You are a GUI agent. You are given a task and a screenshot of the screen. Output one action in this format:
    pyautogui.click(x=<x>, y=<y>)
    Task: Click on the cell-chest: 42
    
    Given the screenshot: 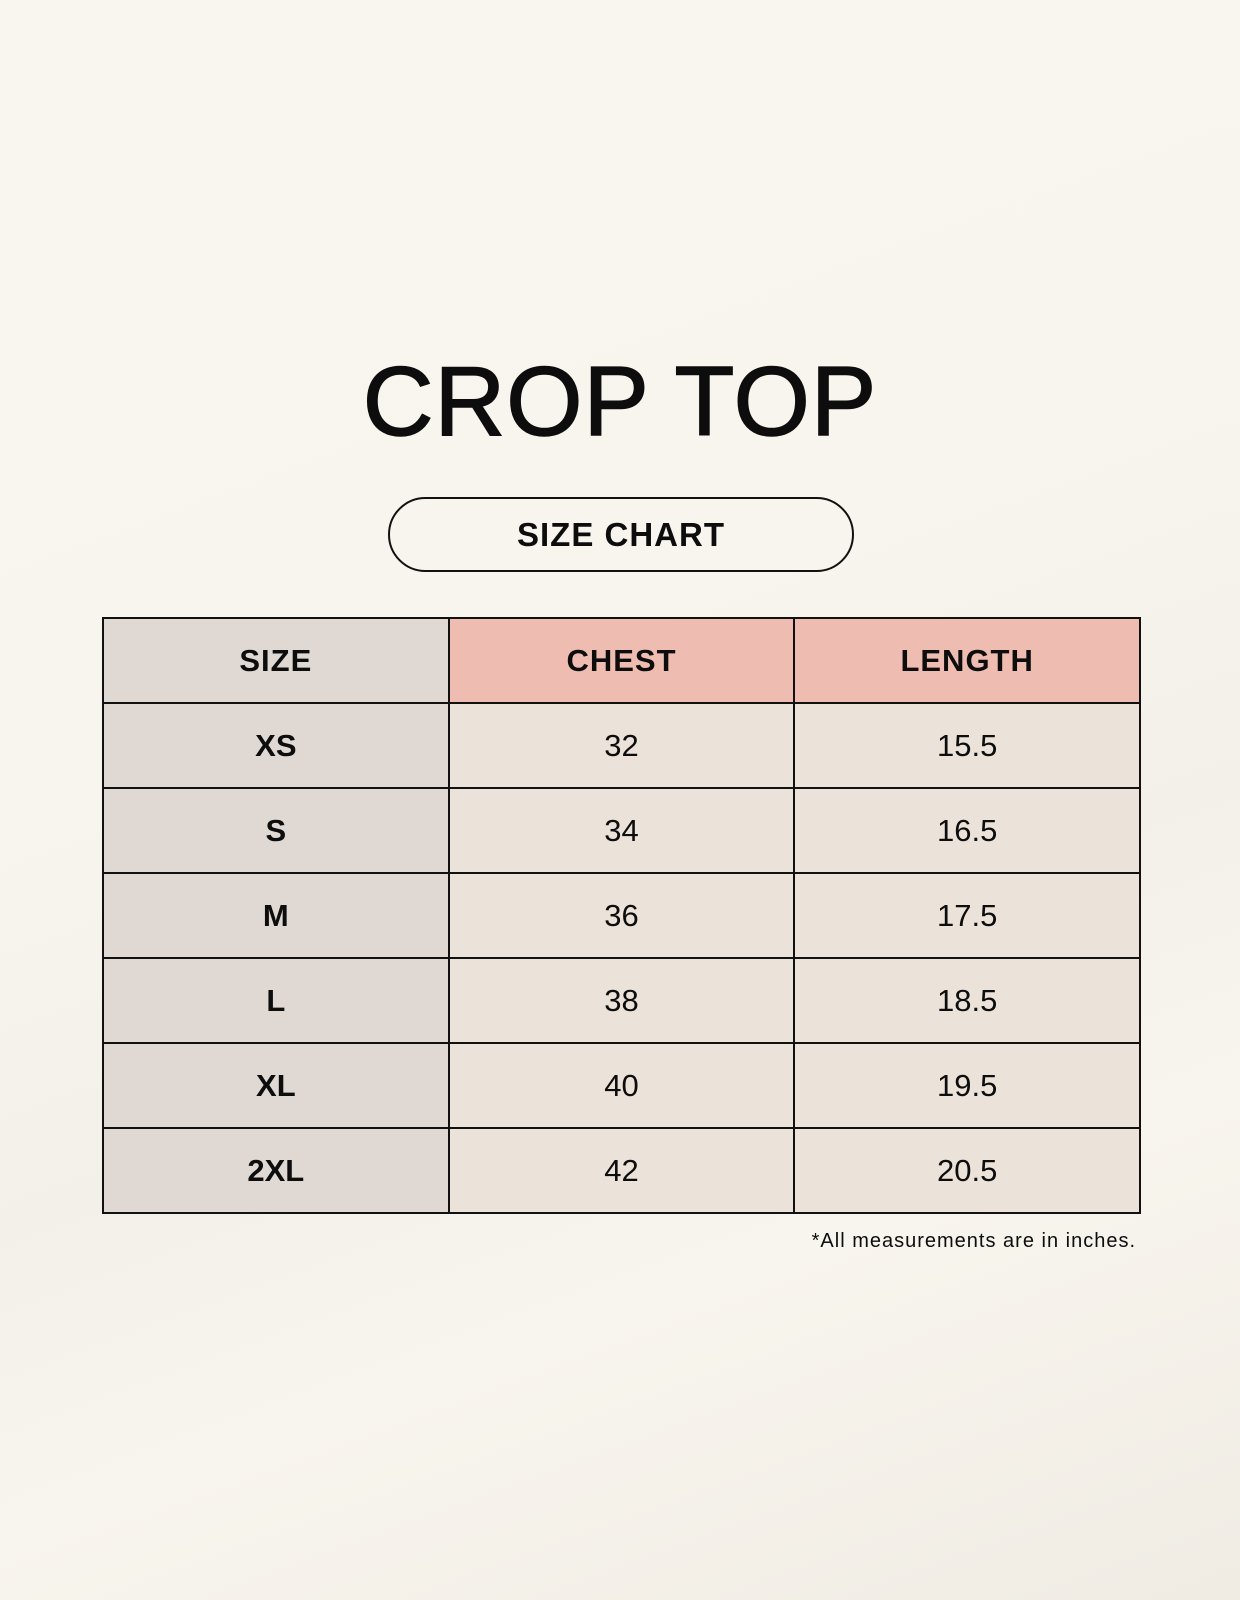 What is the action you would take?
    pyautogui.click(x=621, y=1170)
    